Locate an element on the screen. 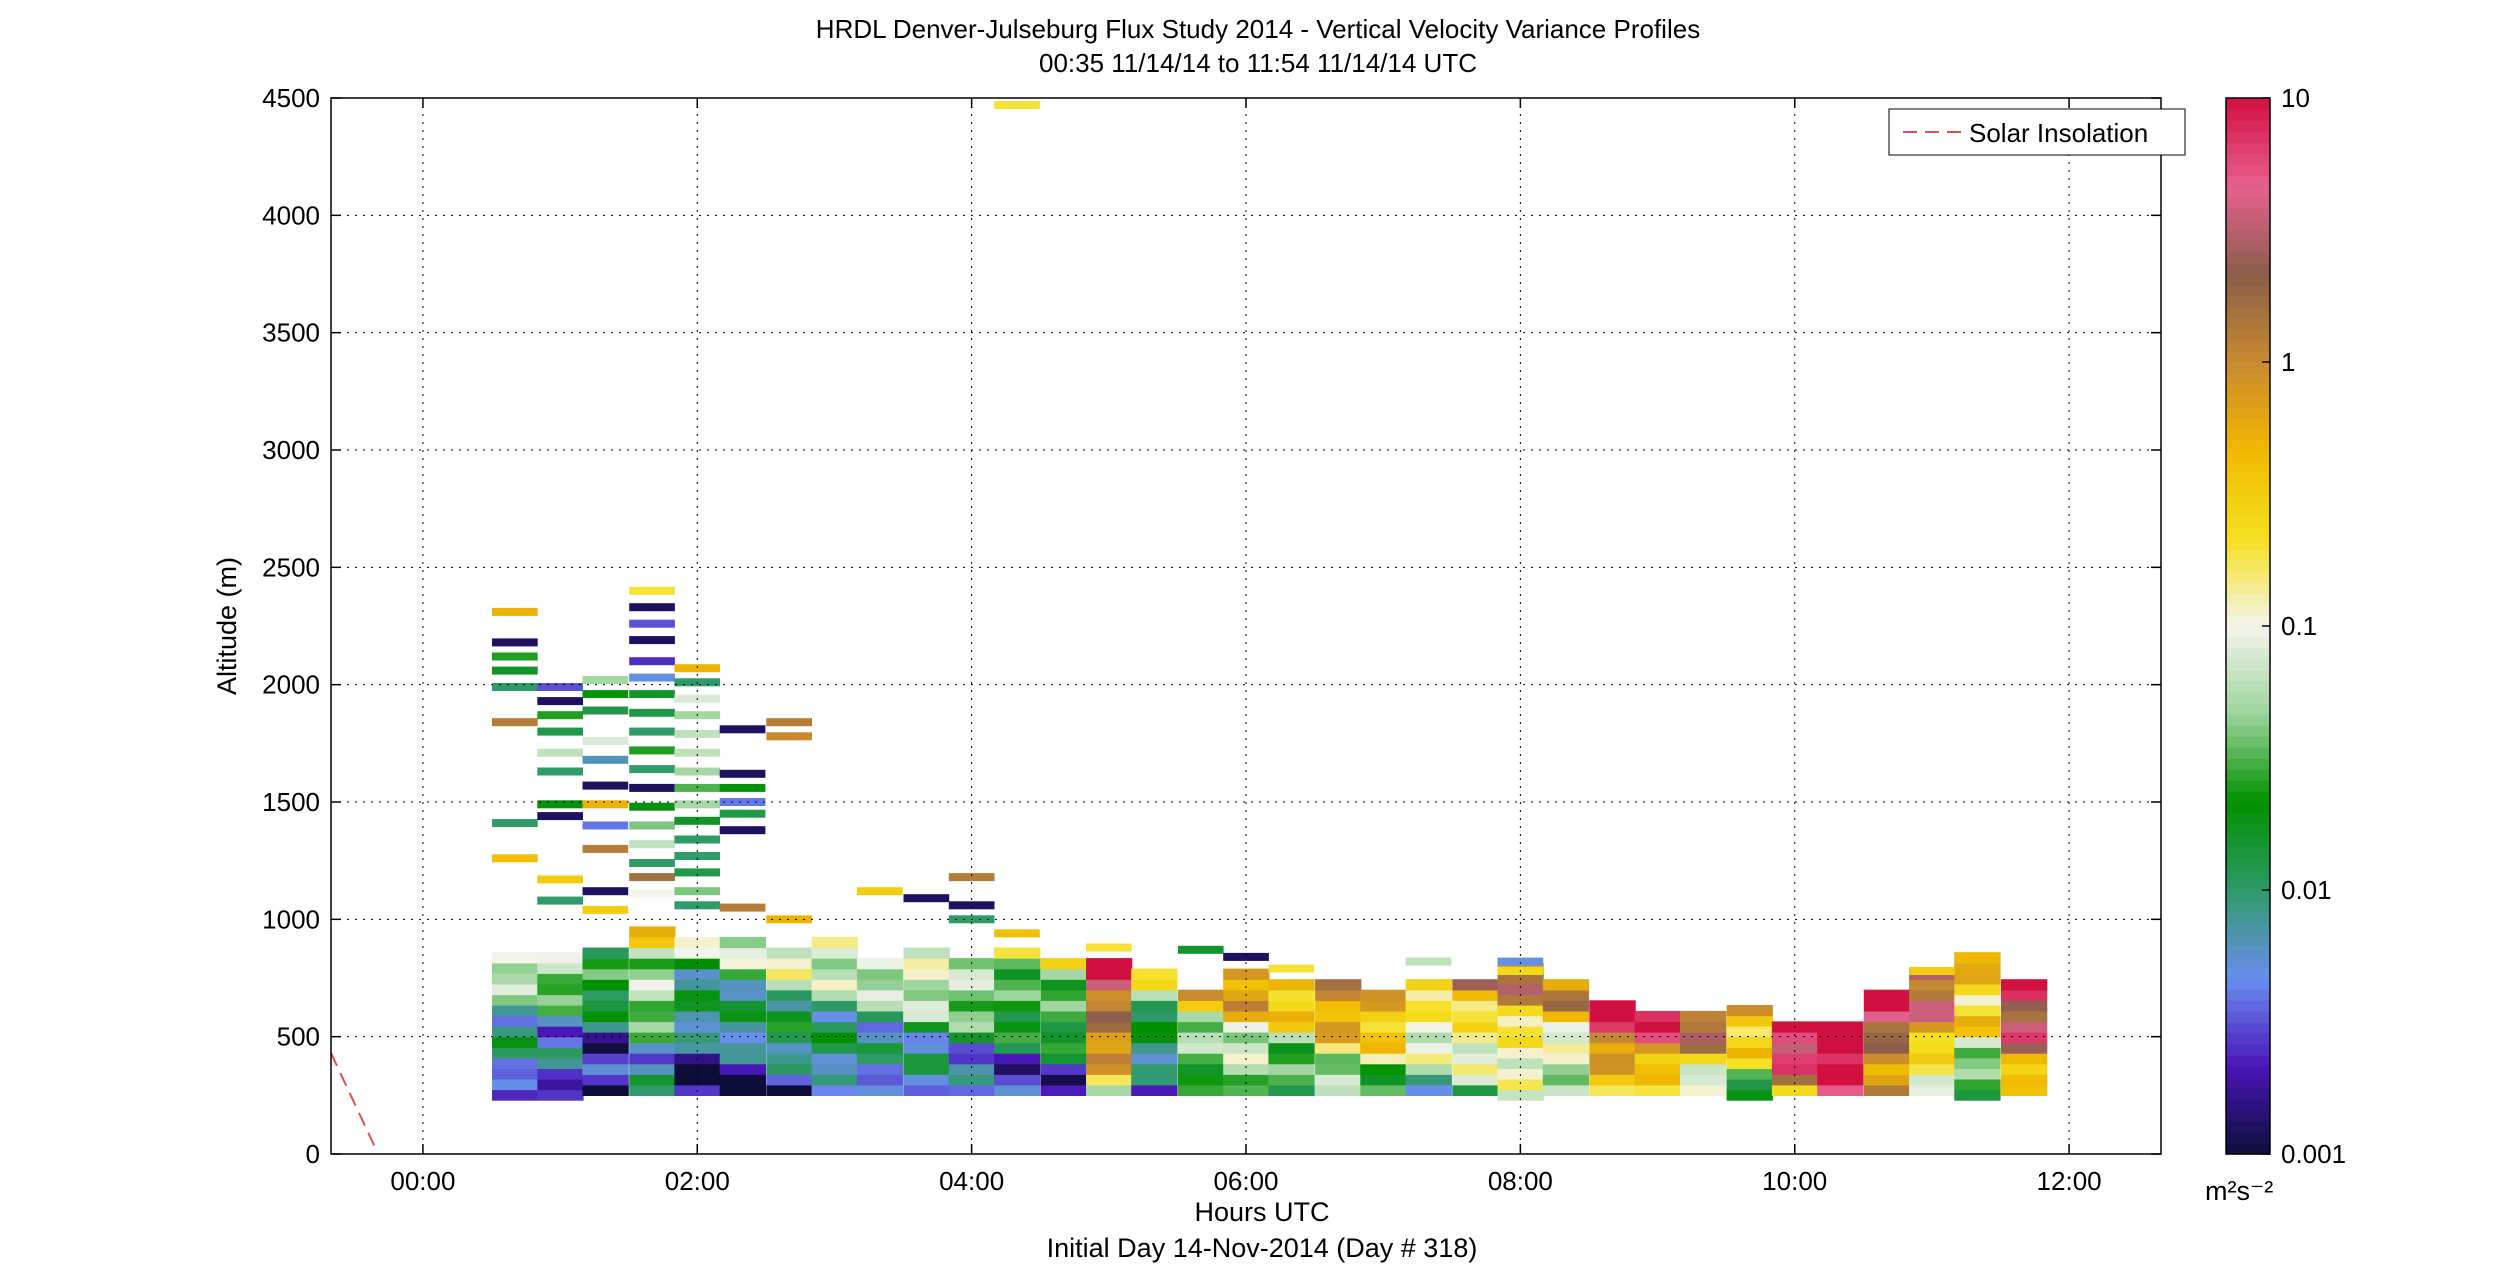 The image size is (2515, 1282). x-tick-label: 12:00 is located at coordinates (2069, 1181).